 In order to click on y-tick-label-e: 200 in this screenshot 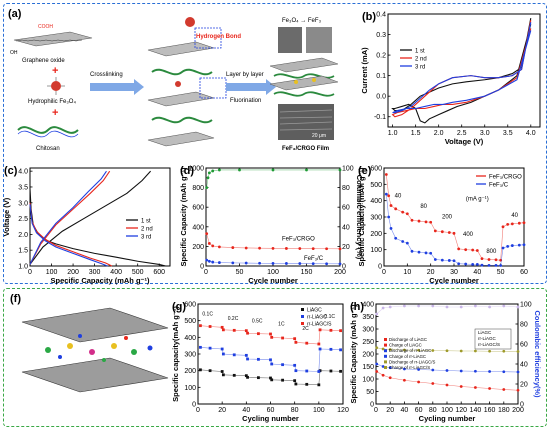, I will do `click(376, 234)`.